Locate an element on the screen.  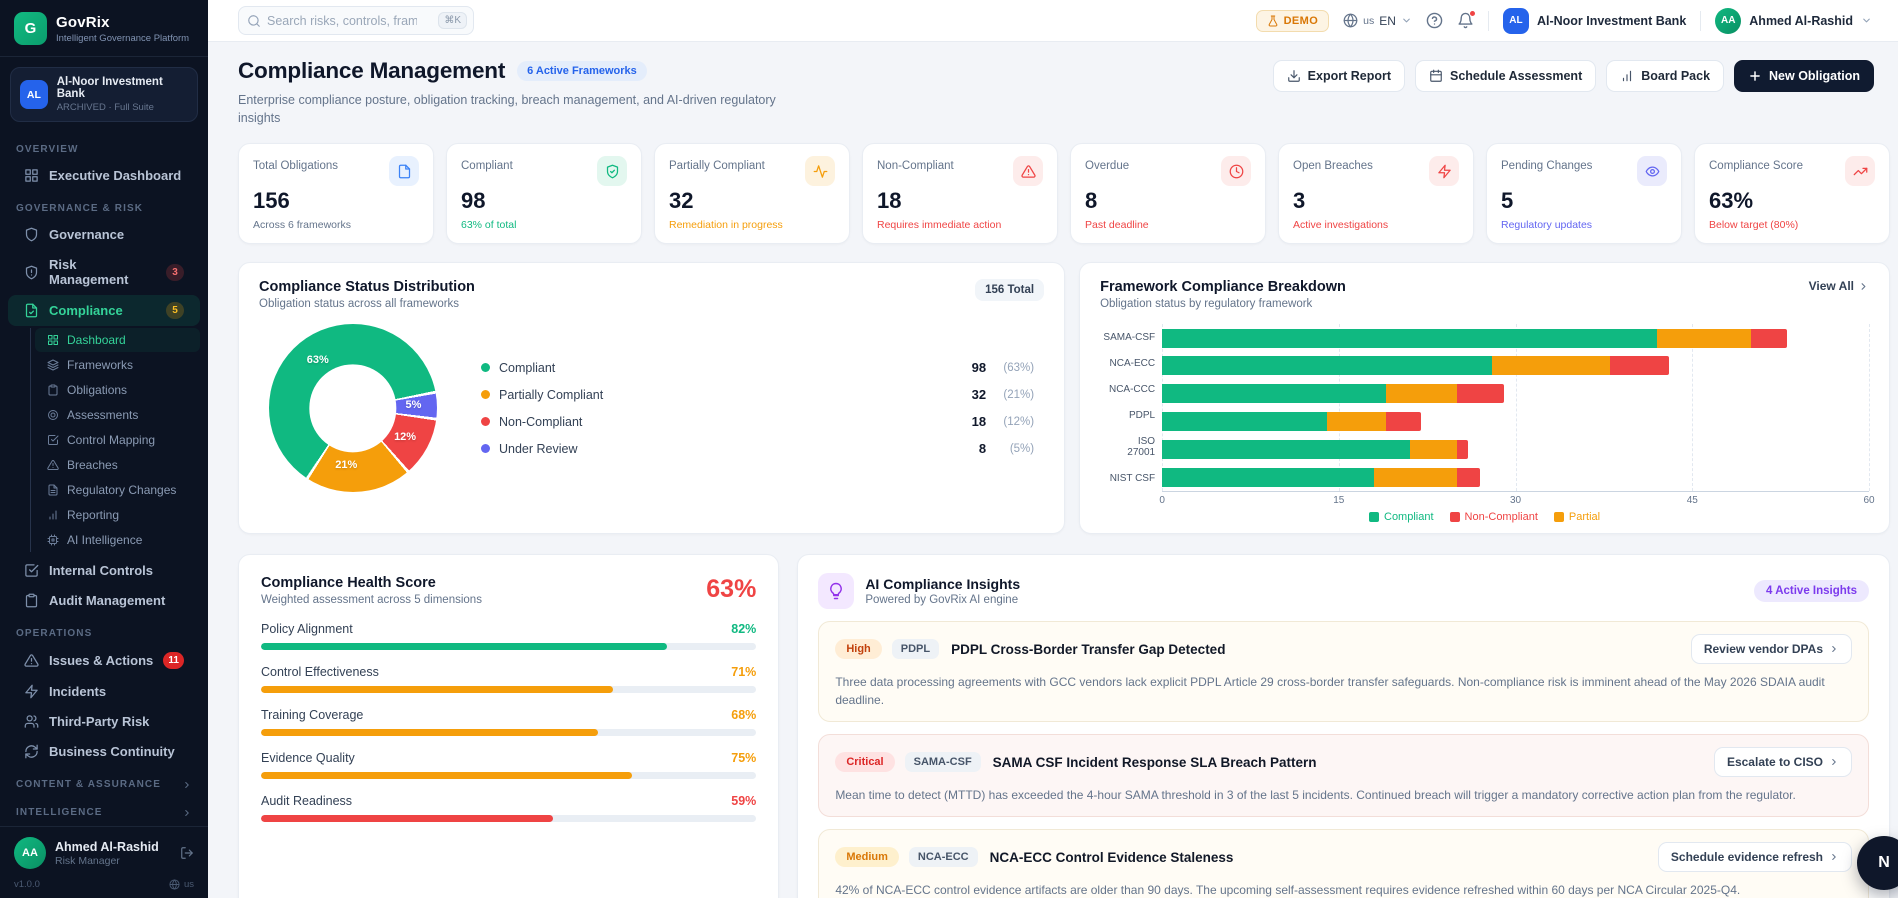
check-square-icon is located at coordinates (31, 570).